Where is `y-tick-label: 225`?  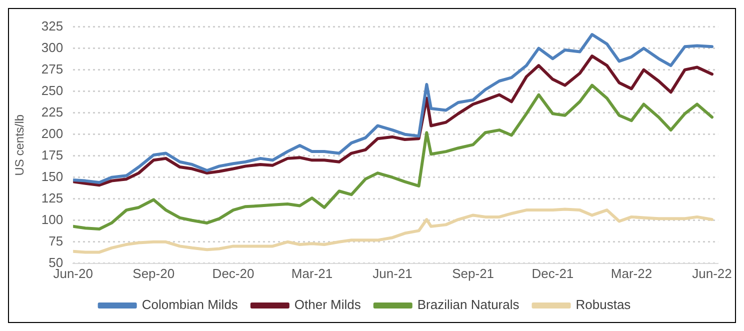
y-tick-label: 225 is located at coordinates (52, 112).